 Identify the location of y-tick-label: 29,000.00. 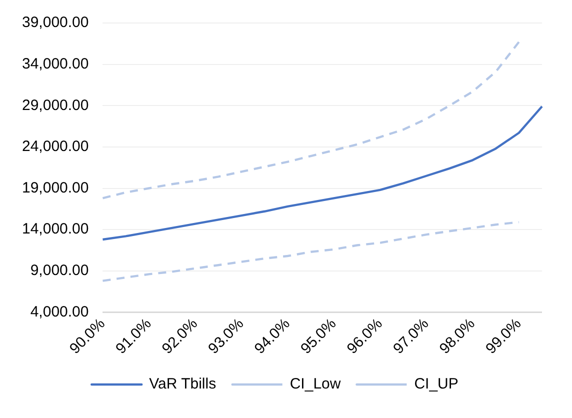
(55, 105).